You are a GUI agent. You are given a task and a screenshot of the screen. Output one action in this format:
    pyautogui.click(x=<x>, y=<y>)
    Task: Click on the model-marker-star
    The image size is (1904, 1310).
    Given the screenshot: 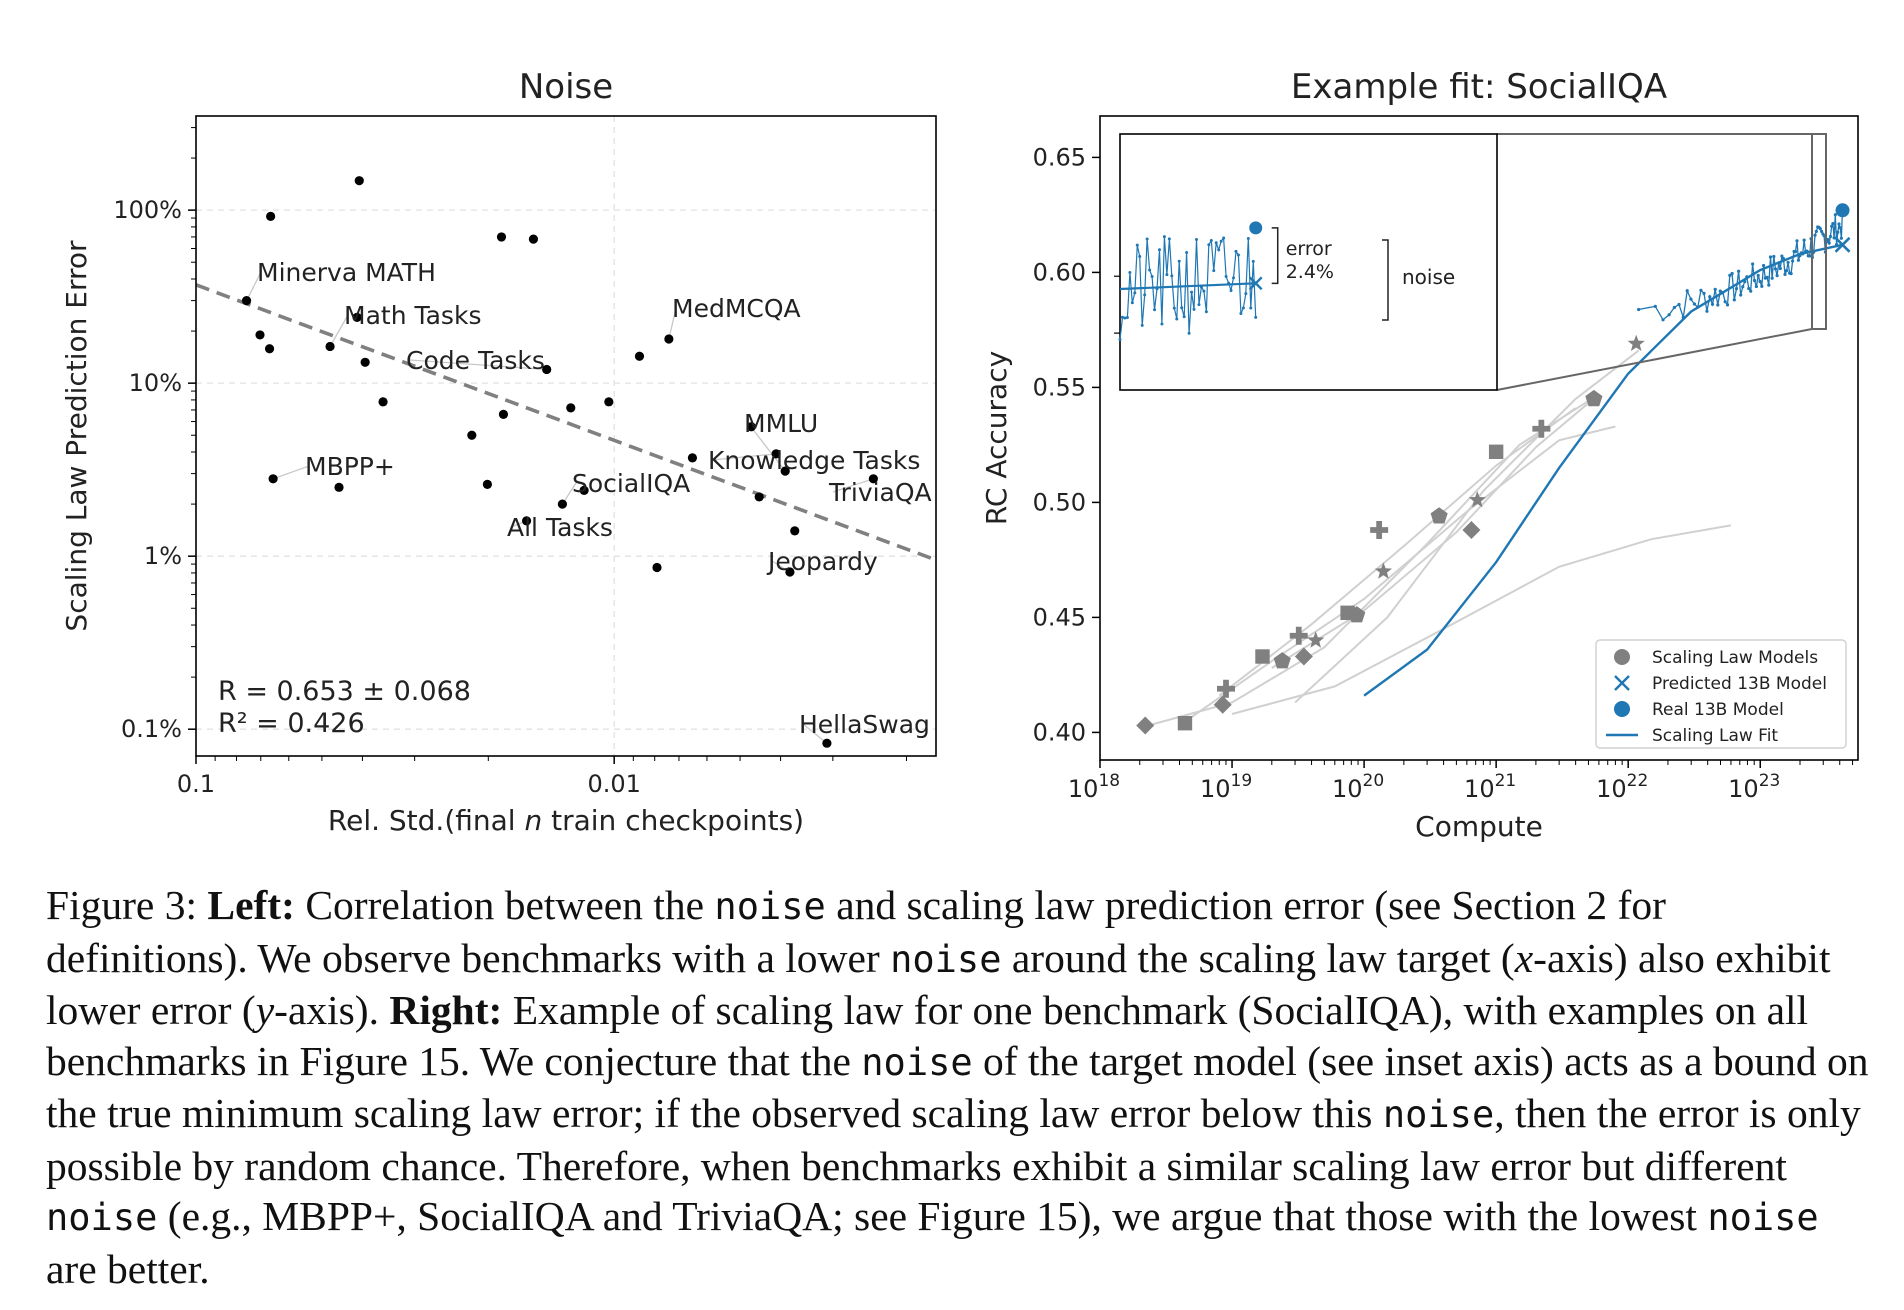 What is the action you would take?
    pyautogui.click(x=1636, y=342)
    